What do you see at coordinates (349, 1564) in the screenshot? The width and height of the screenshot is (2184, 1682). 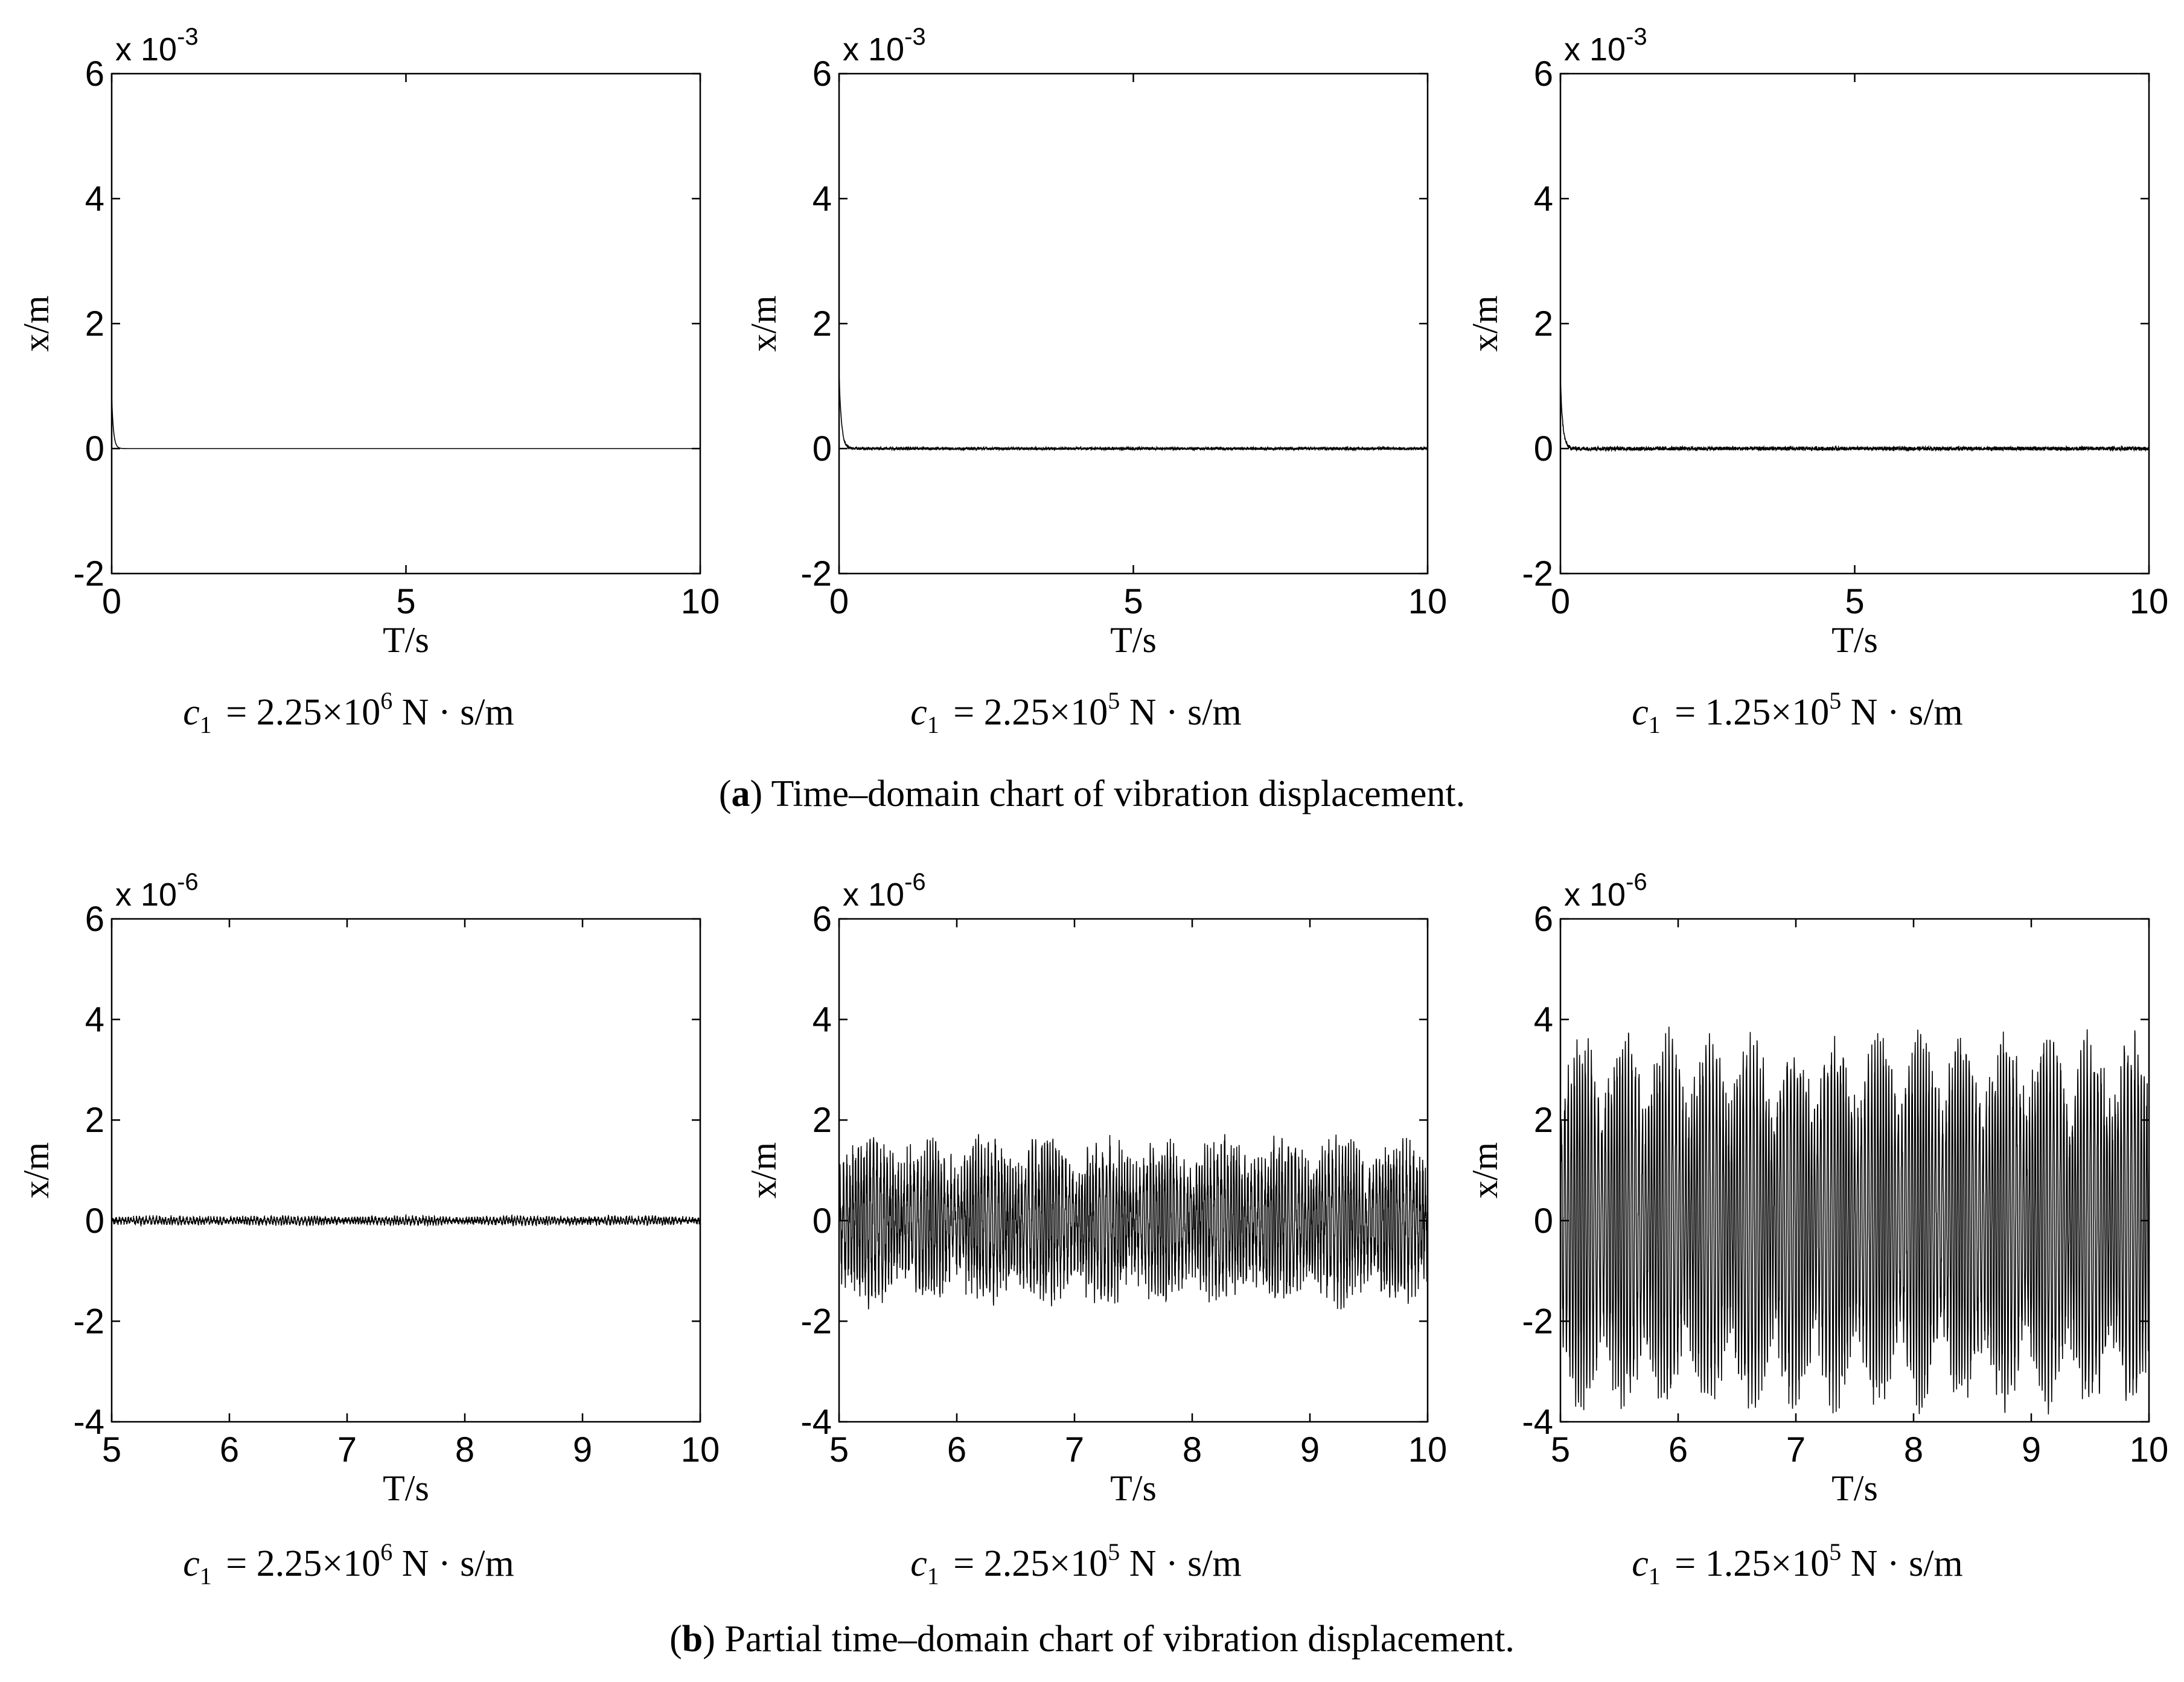 I see `panel-caption-b1: c1 = 2.25×106 N · s/m` at bounding box center [349, 1564].